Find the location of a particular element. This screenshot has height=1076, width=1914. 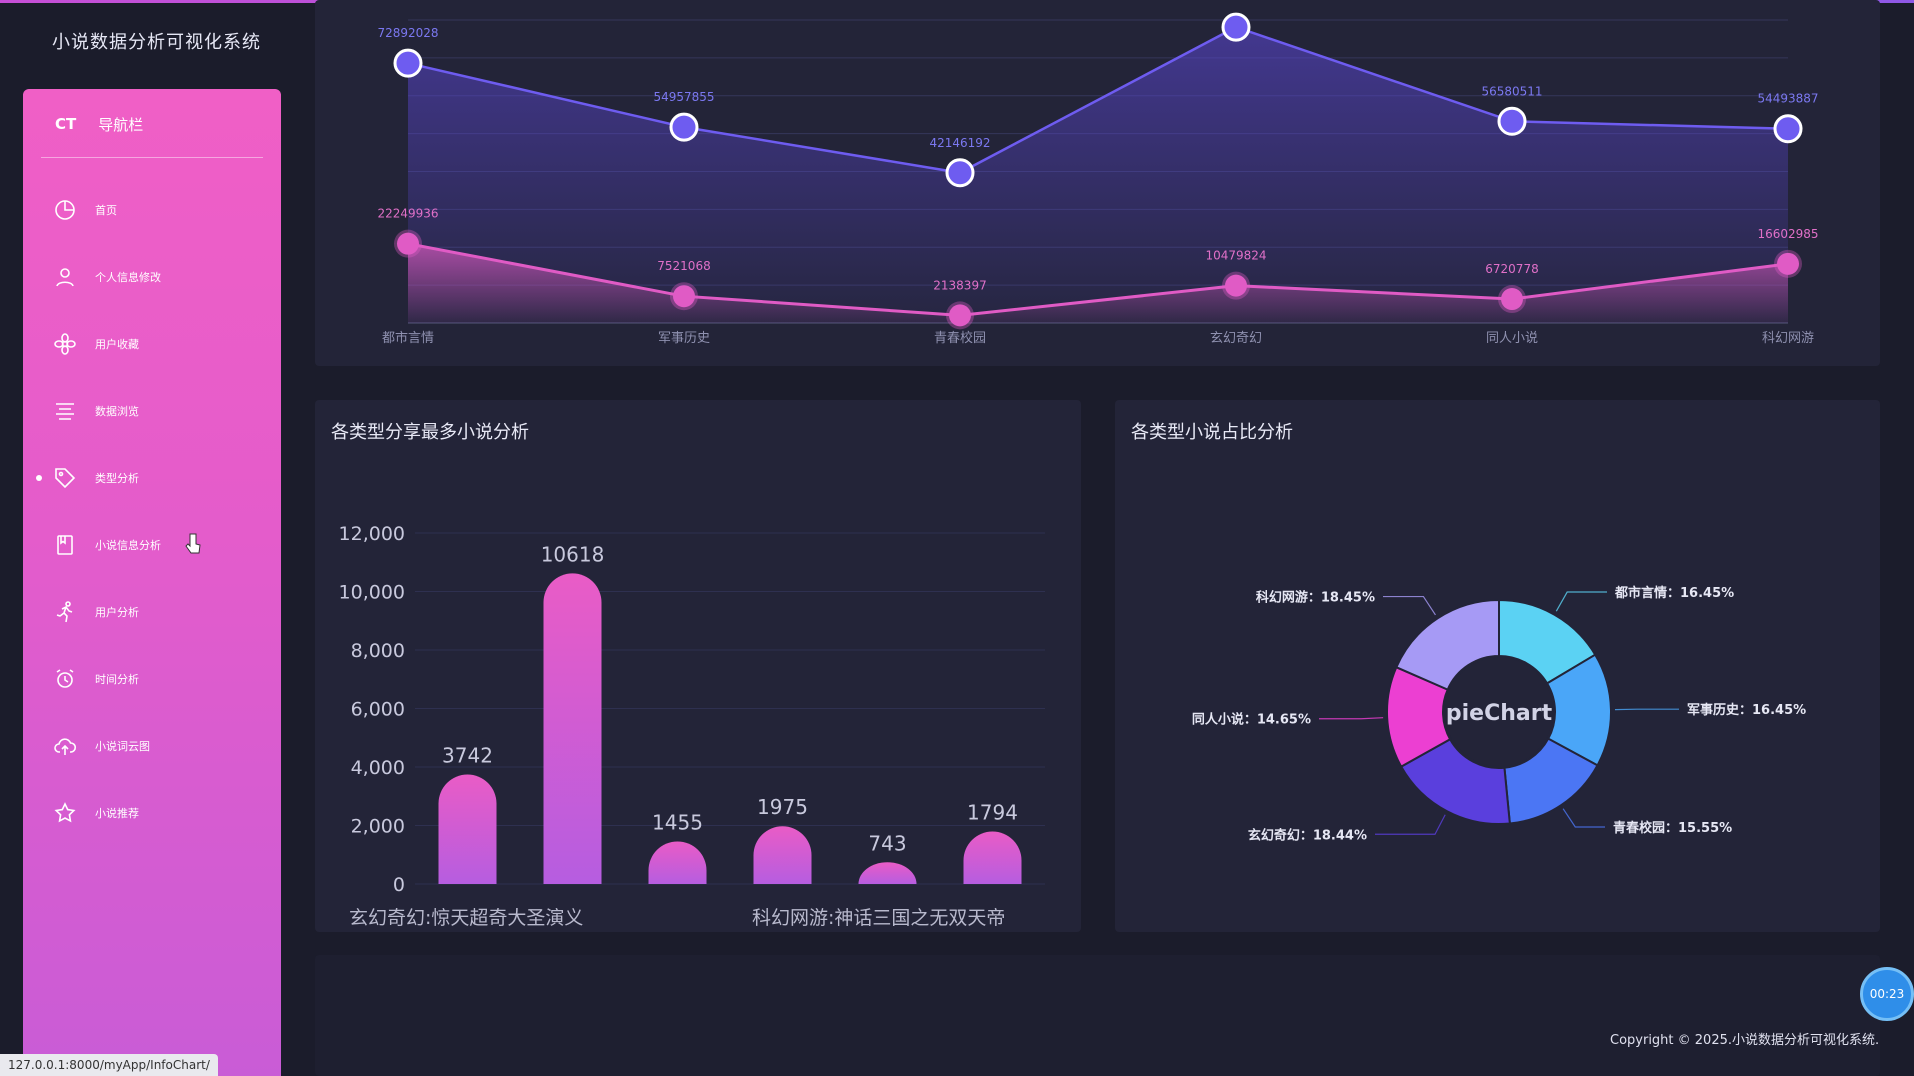

sidebar-item-label: 小说词云图 is located at coordinates (122, 746).